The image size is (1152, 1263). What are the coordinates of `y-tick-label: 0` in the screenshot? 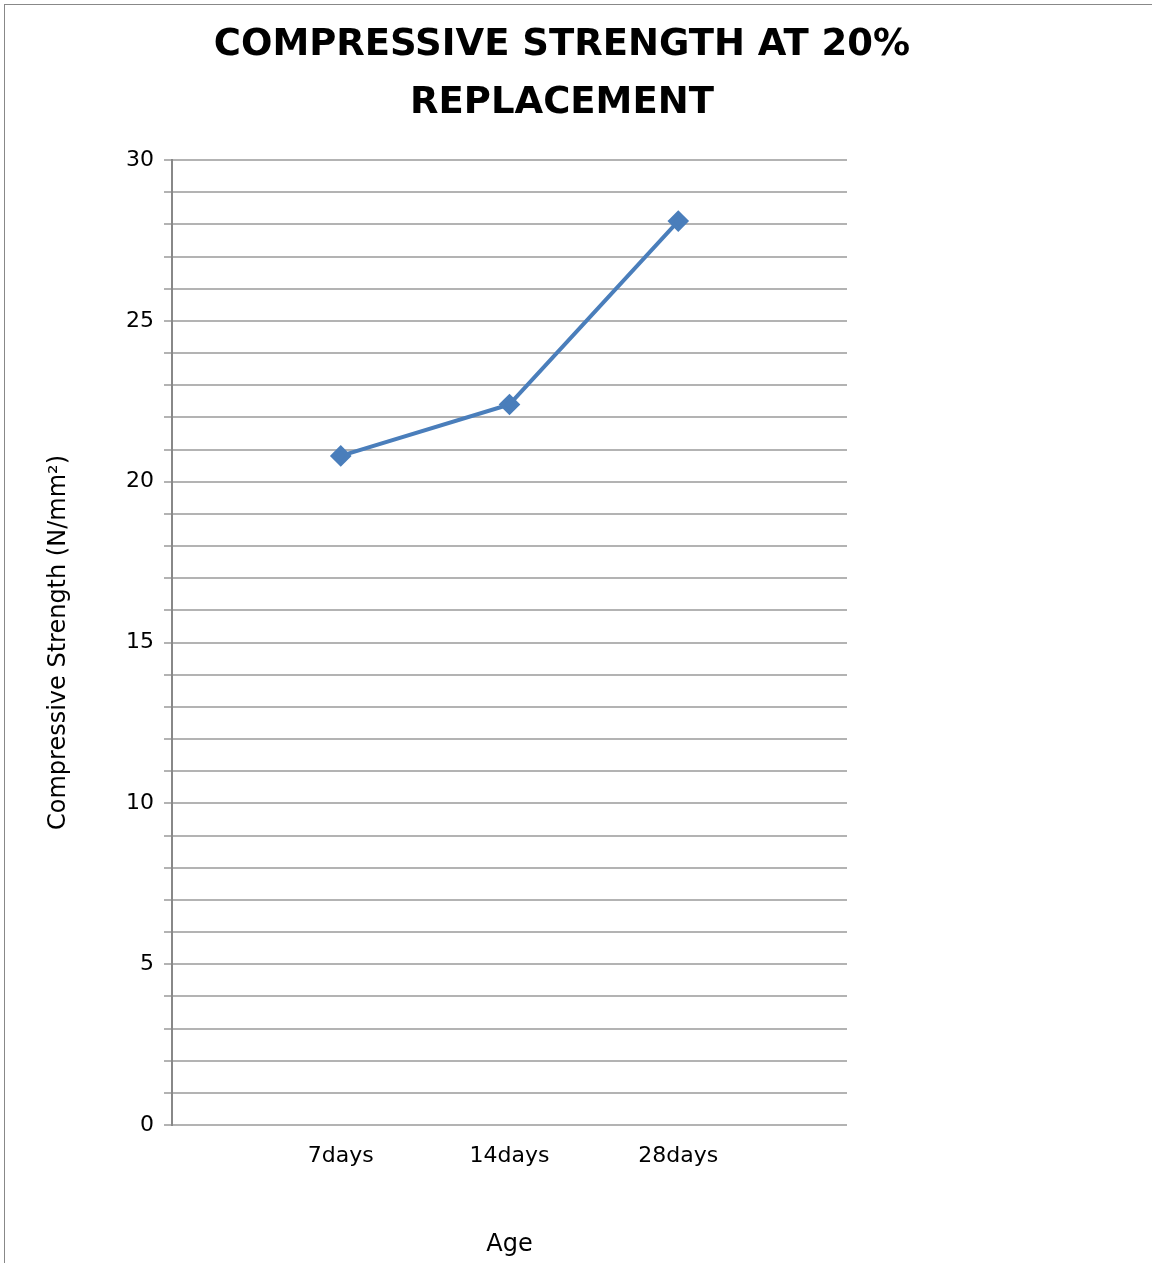 It's located at (147, 1123).